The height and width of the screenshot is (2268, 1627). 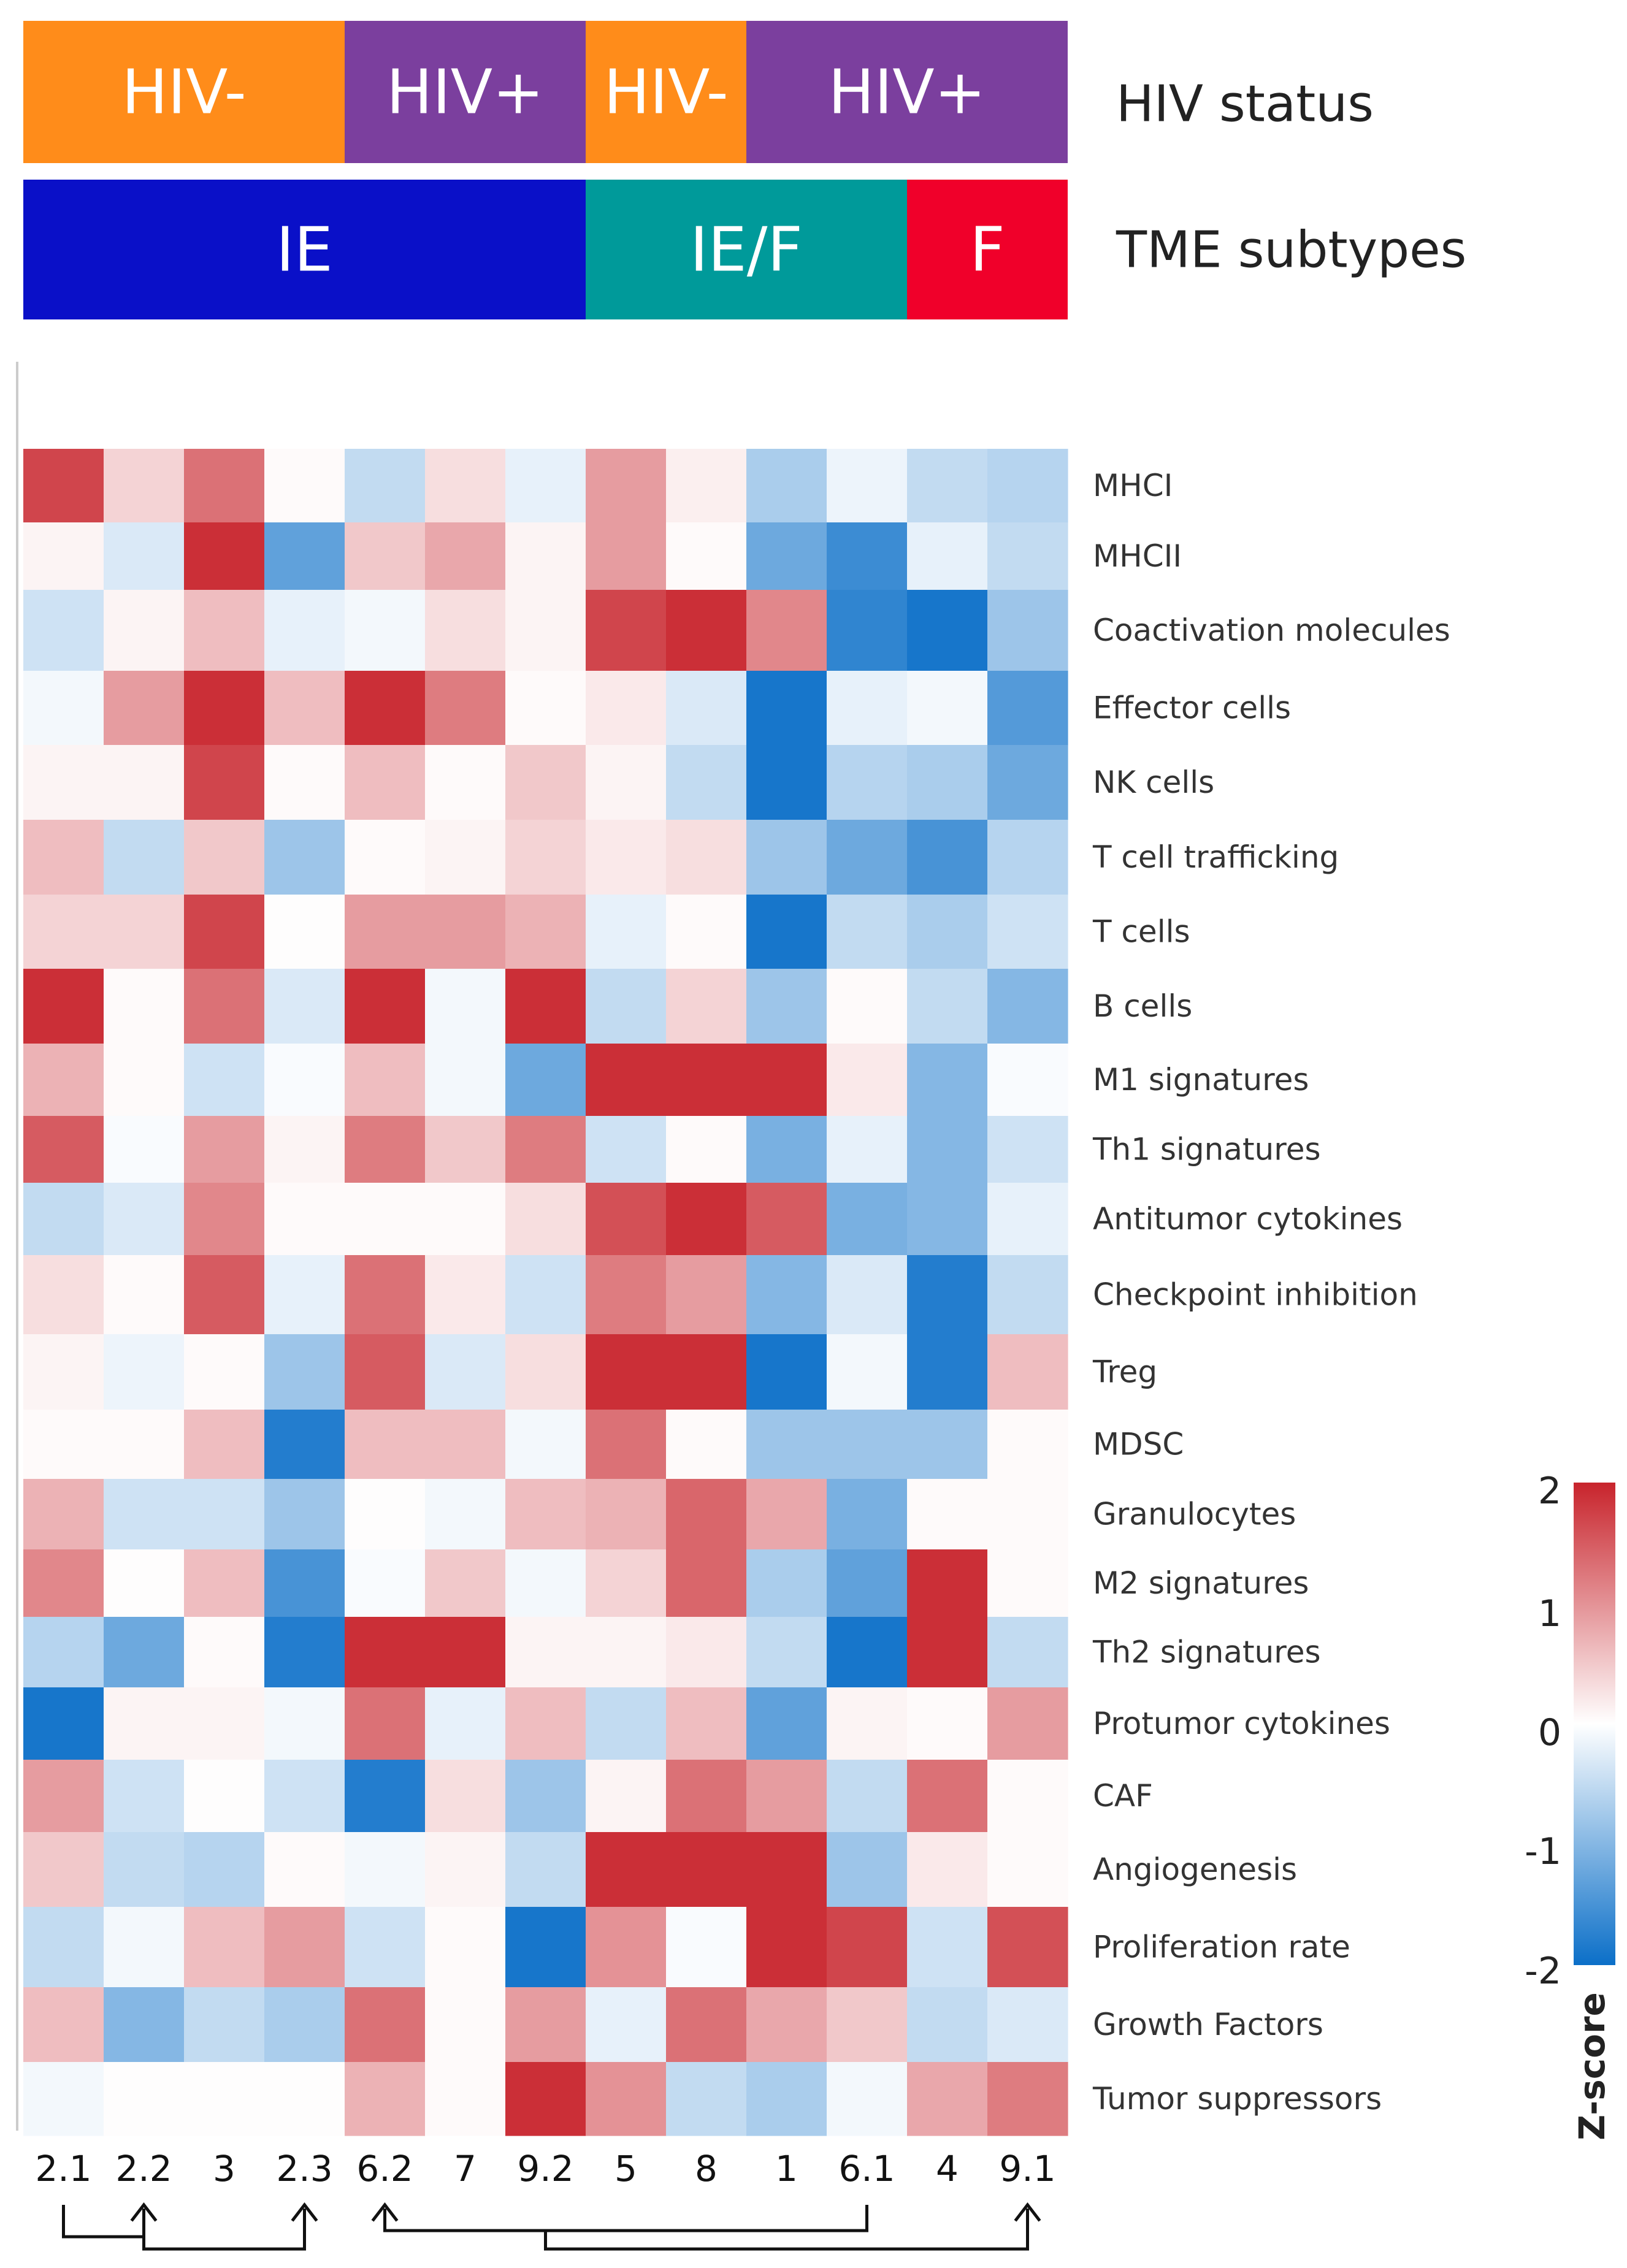 What do you see at coordinates (545, 2169) in the screenshot?
I see `column-label: 9.2` at bounding box center [545, 2169].